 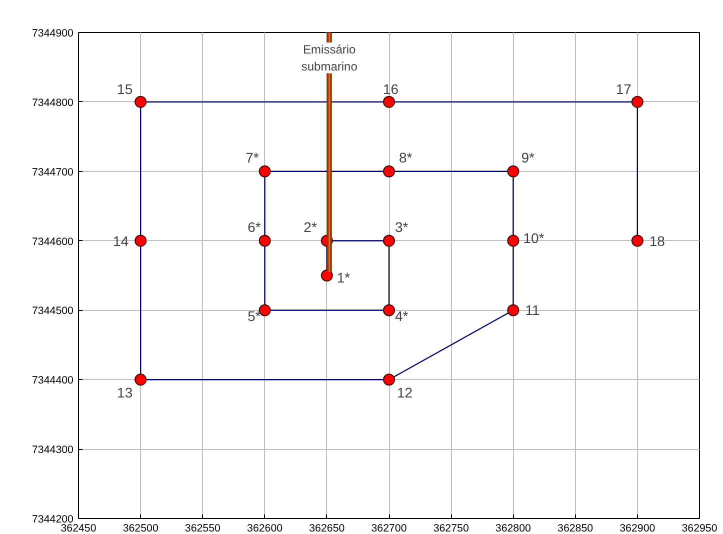 What do you see at coordinates (53, 311) in the screenshot?
I see `y-tick-label: 7344500` at bounding box center [53, 311].